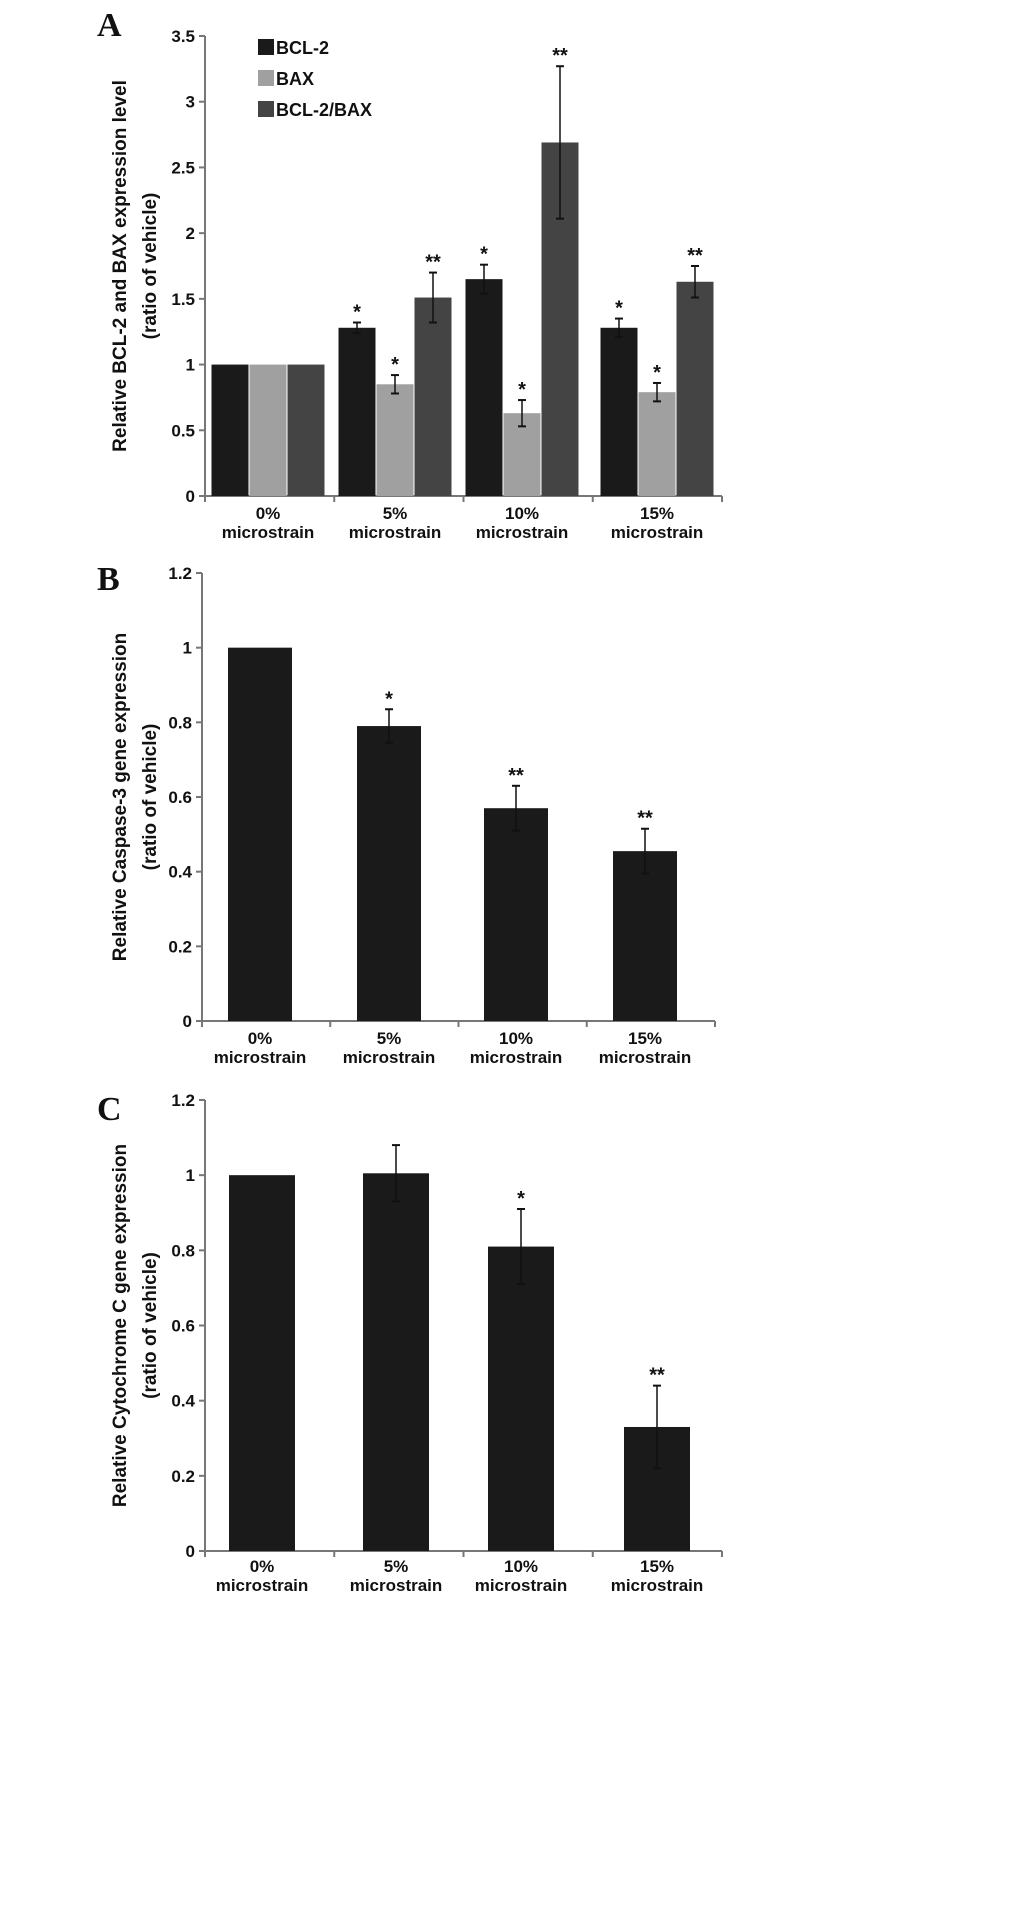 This screenshot has height=1931, width=1033. Describe the element at coordinates (183, 299) in the screenshot. I see `y-tick-label: 1.5` at that location.